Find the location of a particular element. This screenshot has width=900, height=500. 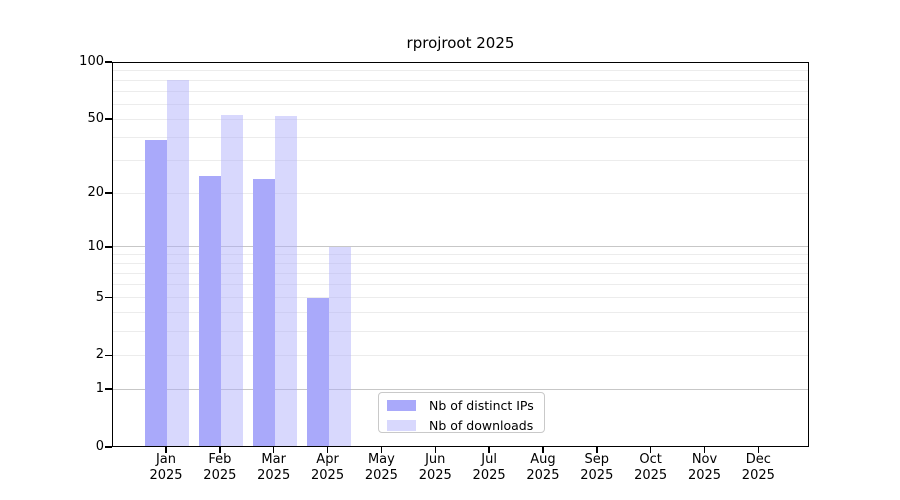

x-tick-label-month: Aug is located at coordinates (543, 459).